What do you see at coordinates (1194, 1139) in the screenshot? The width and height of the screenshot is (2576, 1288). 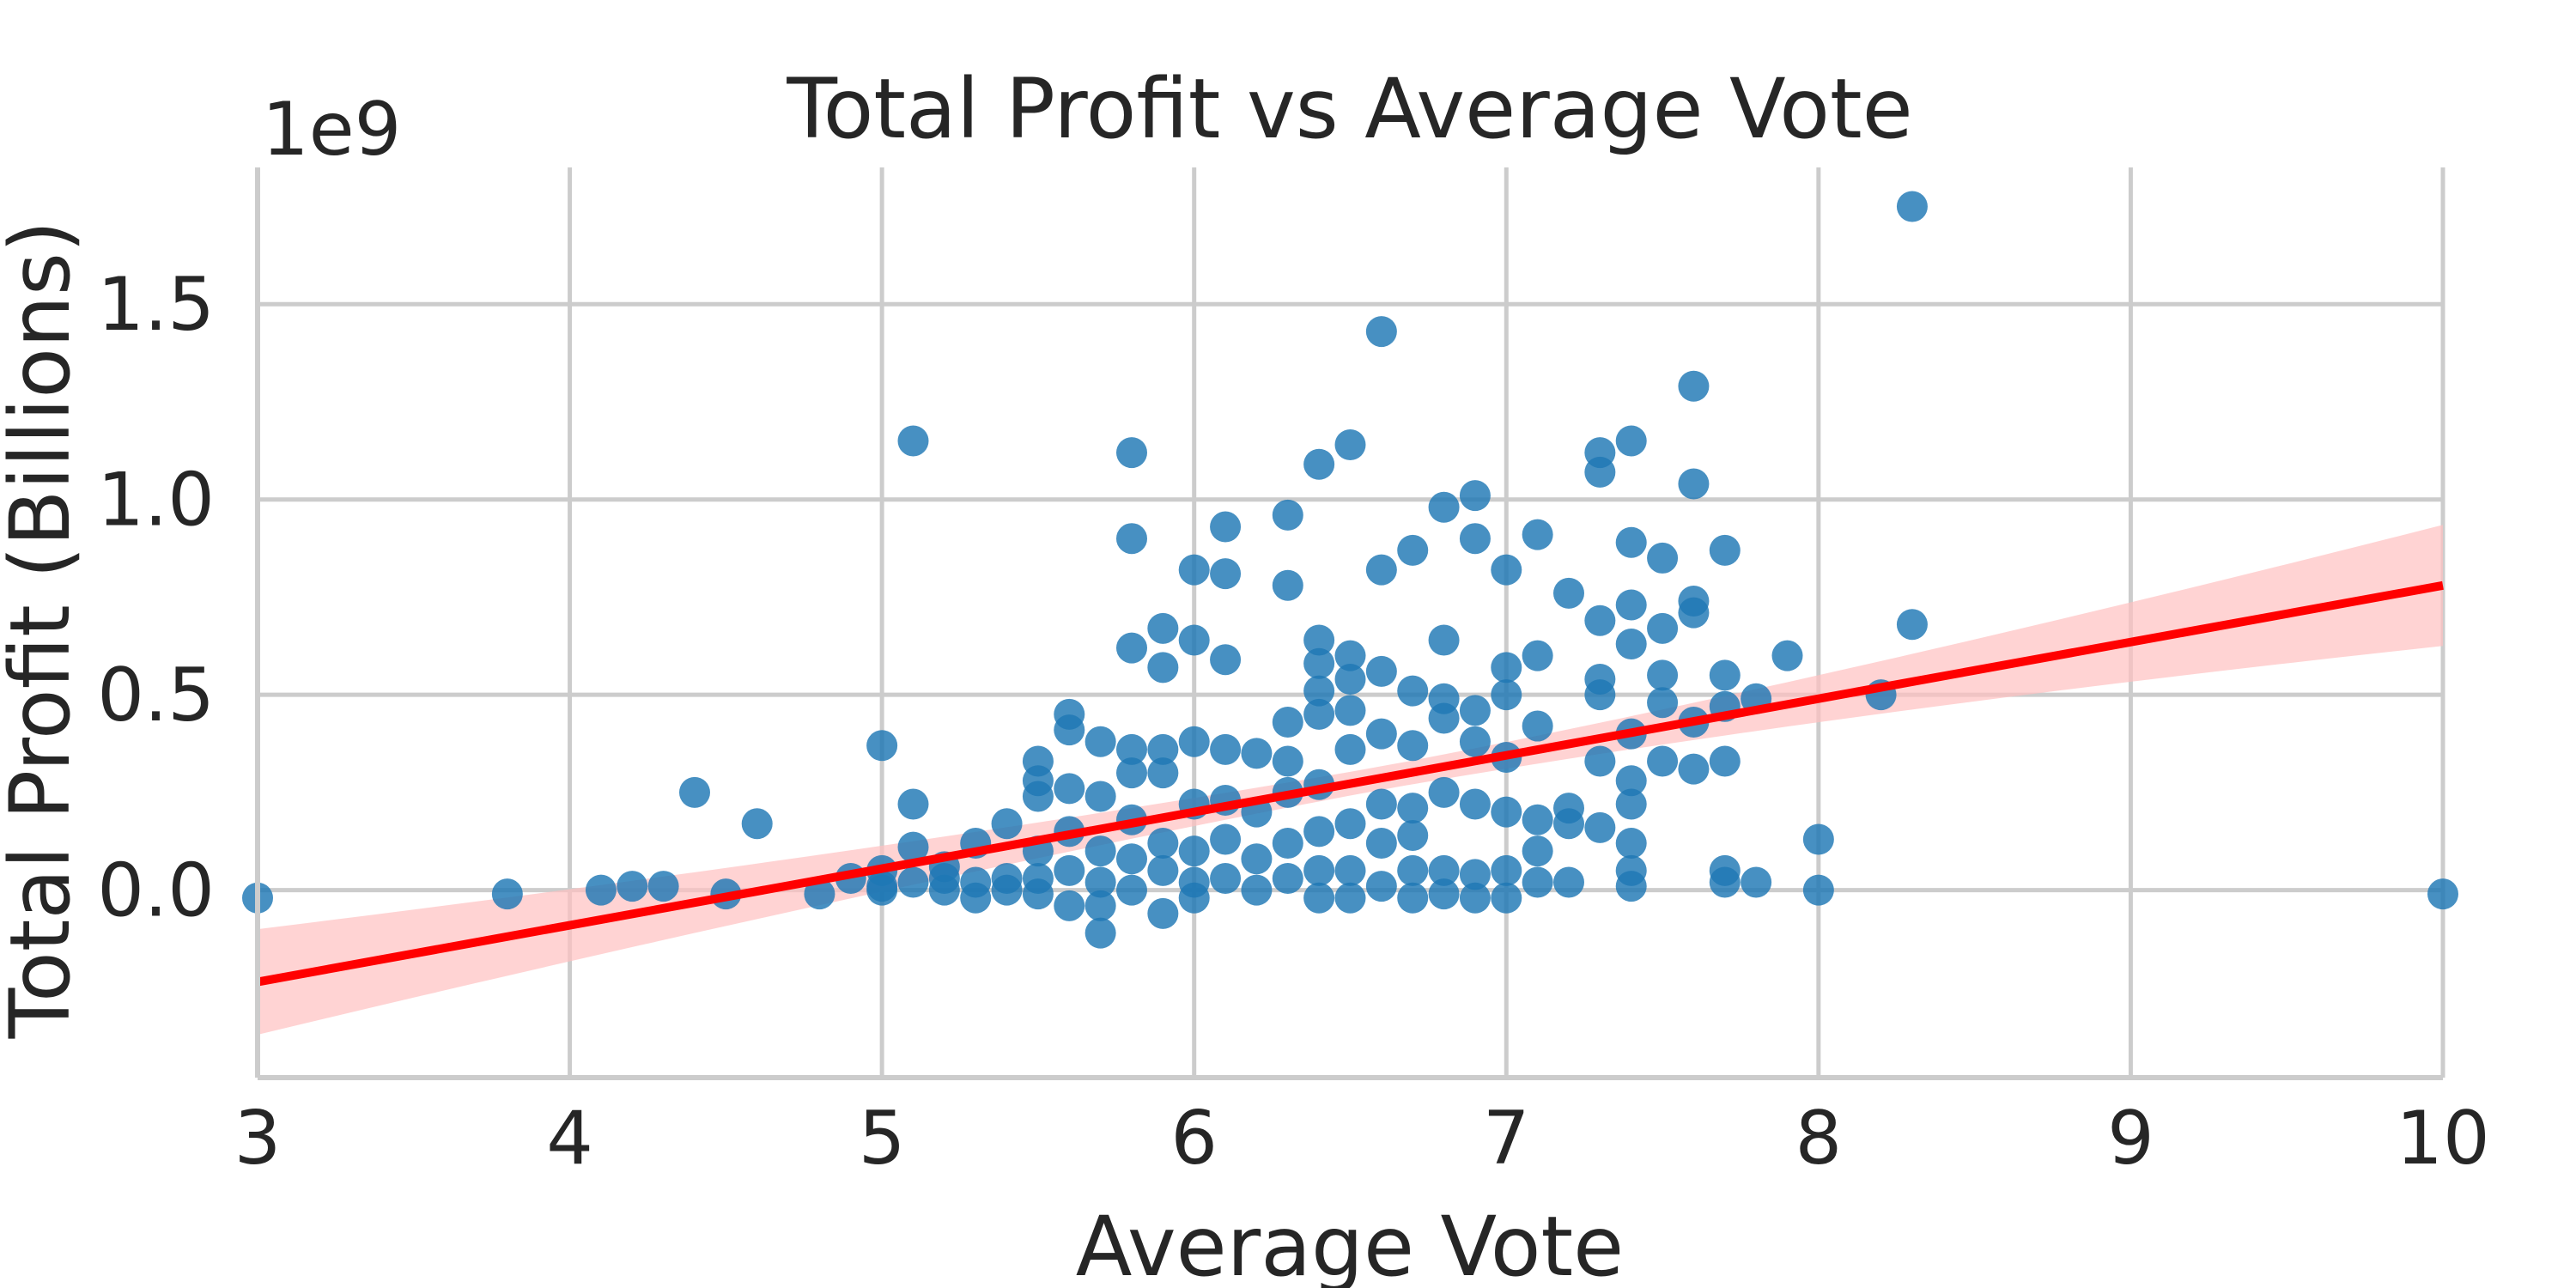 I see `x-tick-label: 6` at bounding box center [1194, 1139].